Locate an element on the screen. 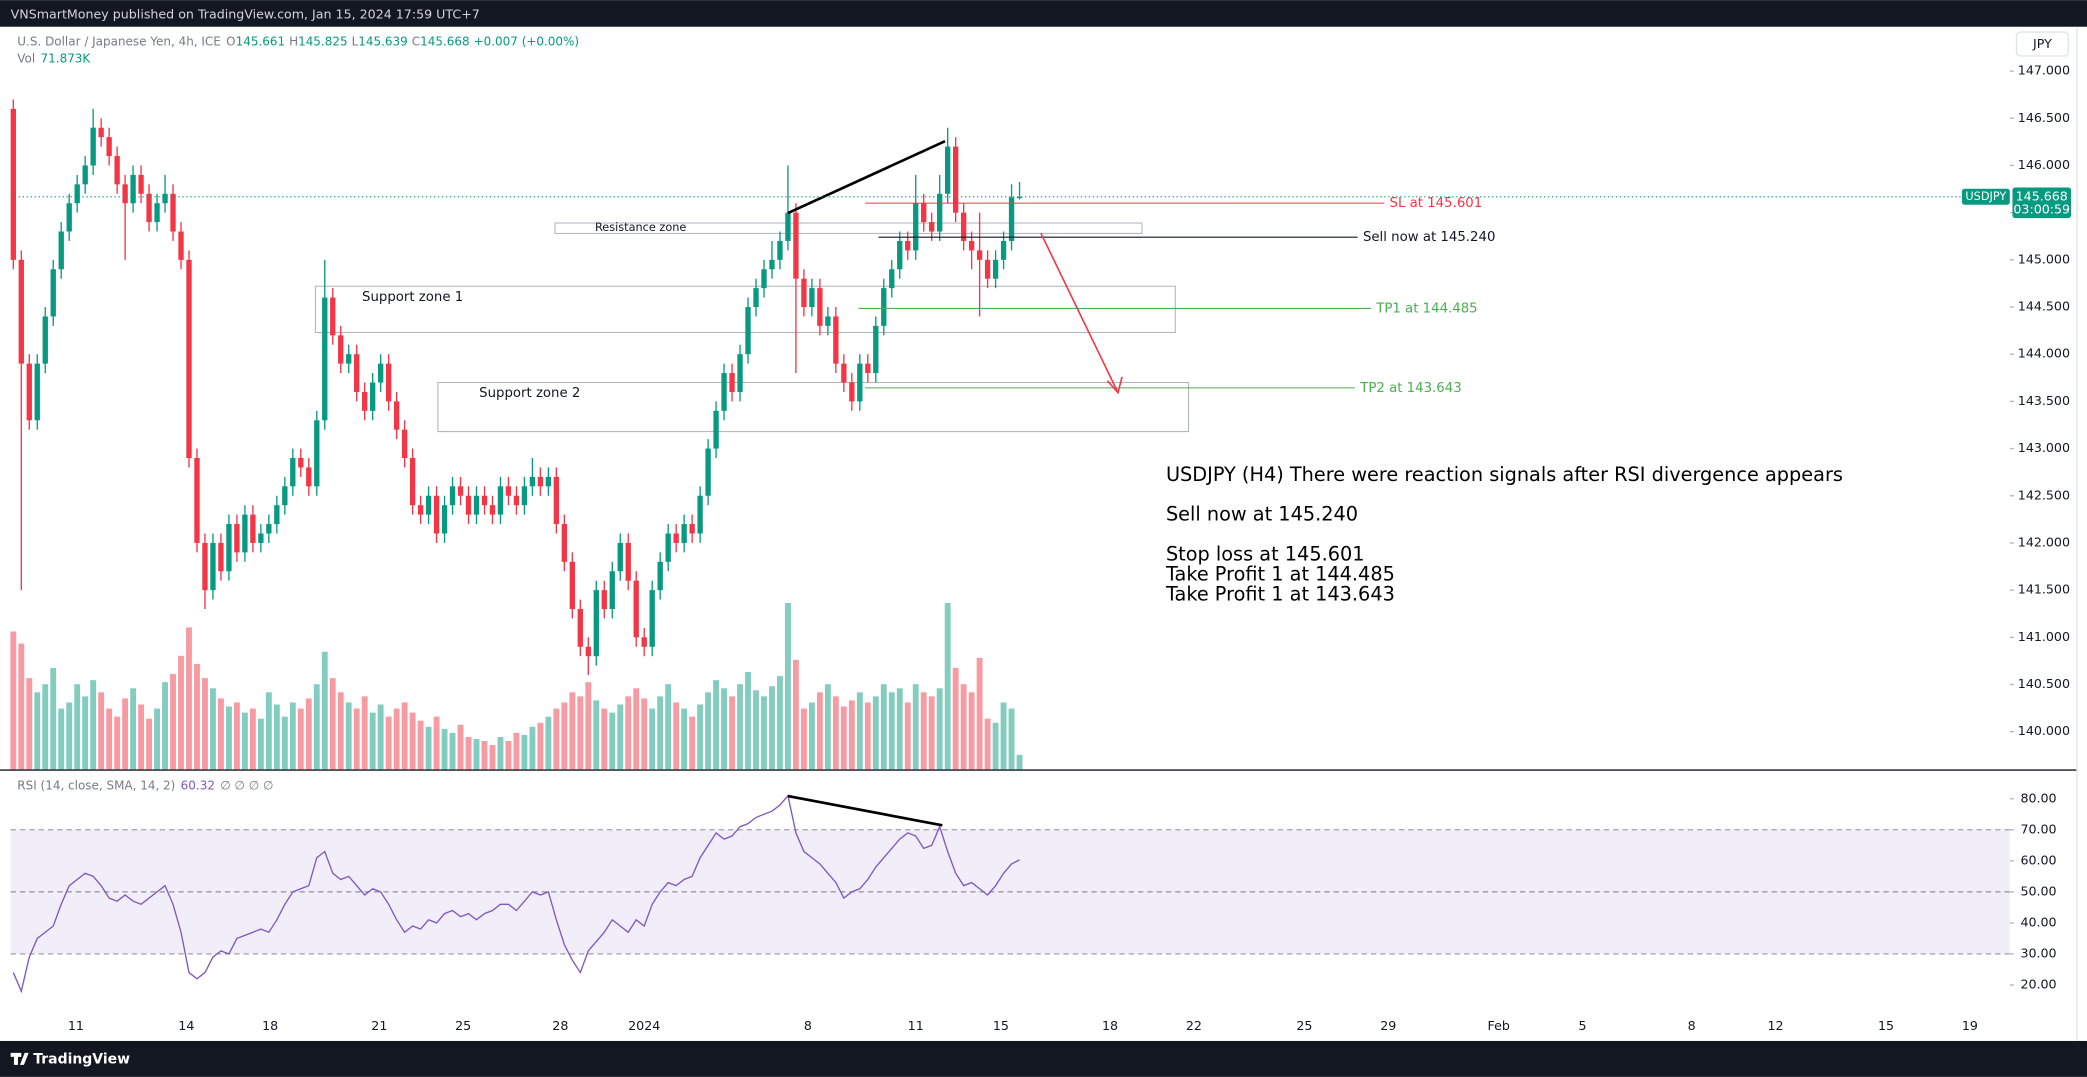 Image resolution: width=2087 pixels, height=1077 pixels. level-label: Sell now at 145.240 is located at coordinates (1429, 237).